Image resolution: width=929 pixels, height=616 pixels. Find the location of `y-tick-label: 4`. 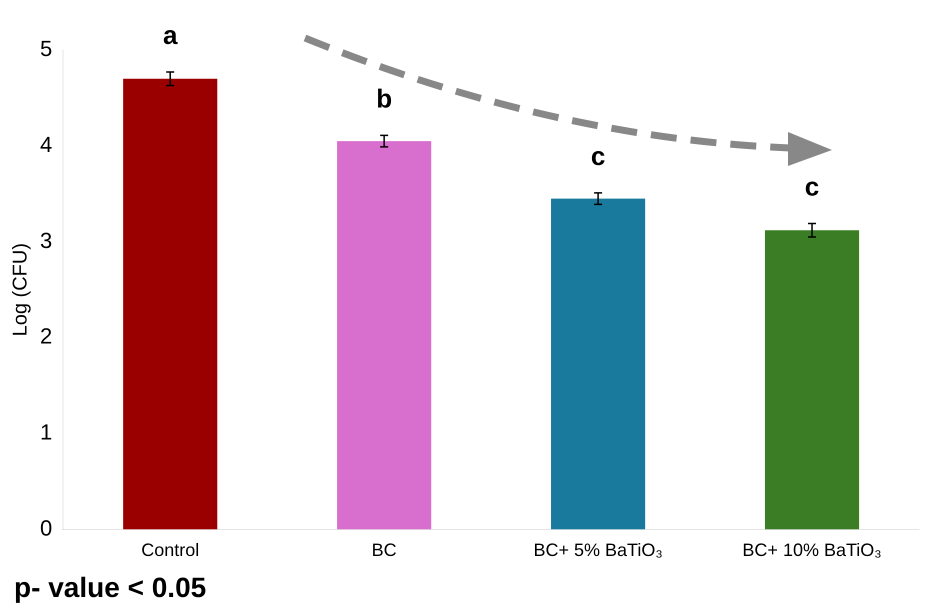

y-tick-label: 4 is located at coordinates (46, 144).